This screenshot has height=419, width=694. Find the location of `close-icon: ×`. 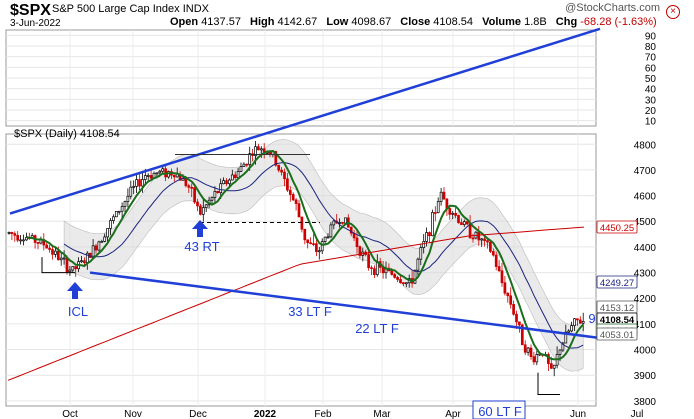

close-icon: × is located at coordinates (673, 12).